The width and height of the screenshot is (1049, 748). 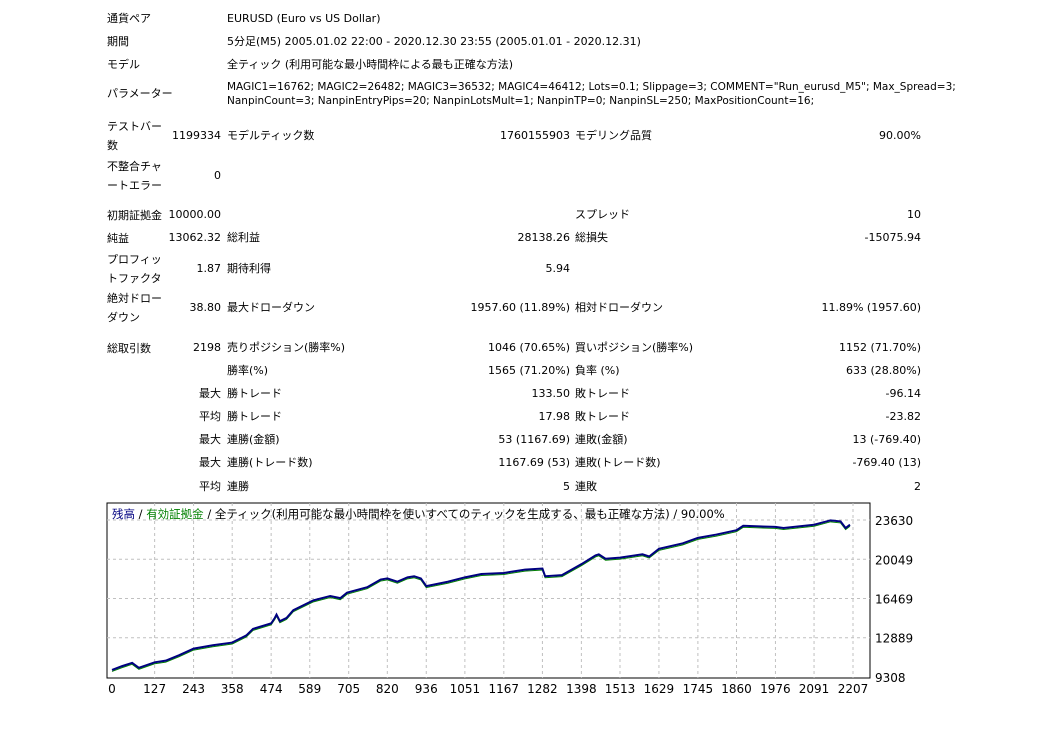 I want to click on stat-label-a: 絶対ドローダウン, so click(x=134, y=308).